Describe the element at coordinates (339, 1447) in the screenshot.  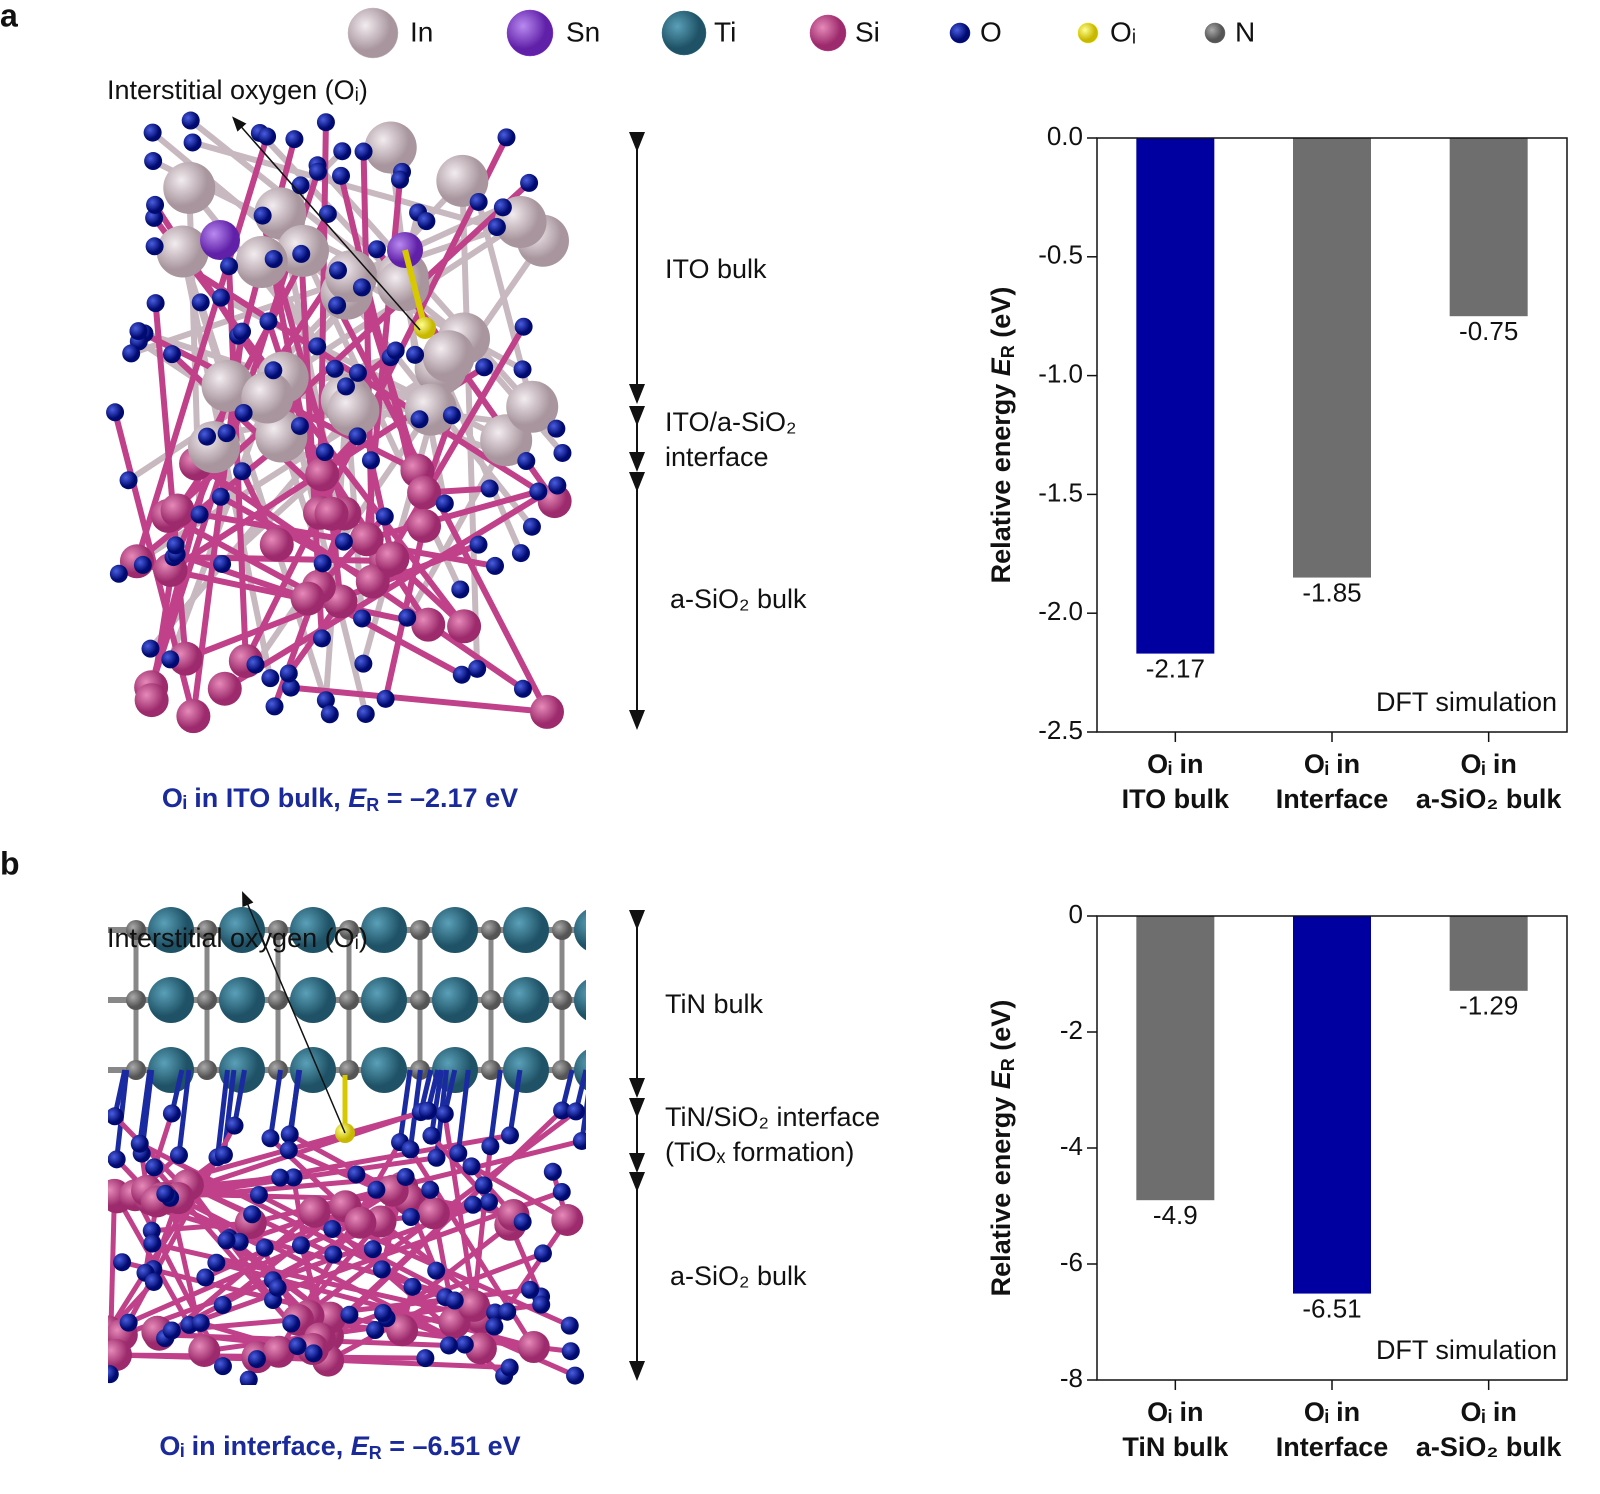
I see `caption: Oᵢ in interface, ER = –6.51 eV` at that location.